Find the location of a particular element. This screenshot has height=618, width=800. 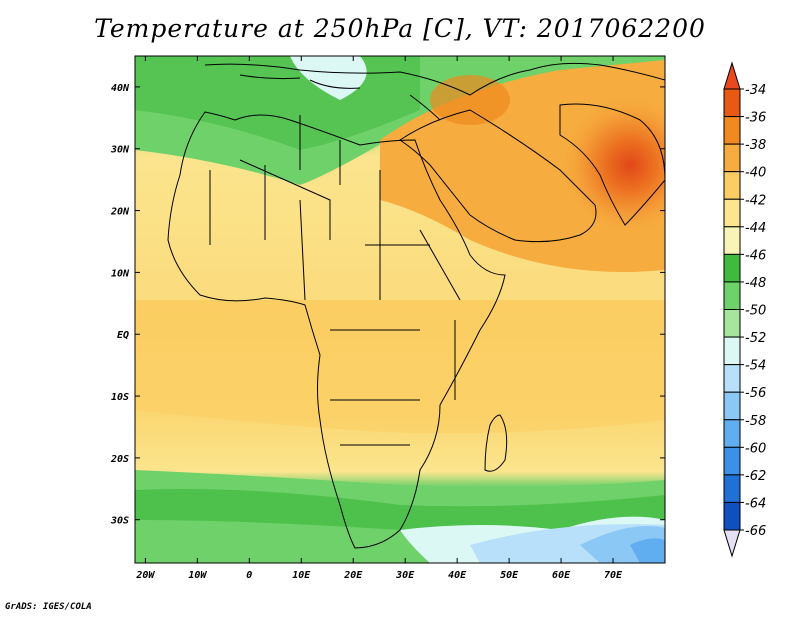

colorbar-label: -52 is located at coordinates (755, 338).